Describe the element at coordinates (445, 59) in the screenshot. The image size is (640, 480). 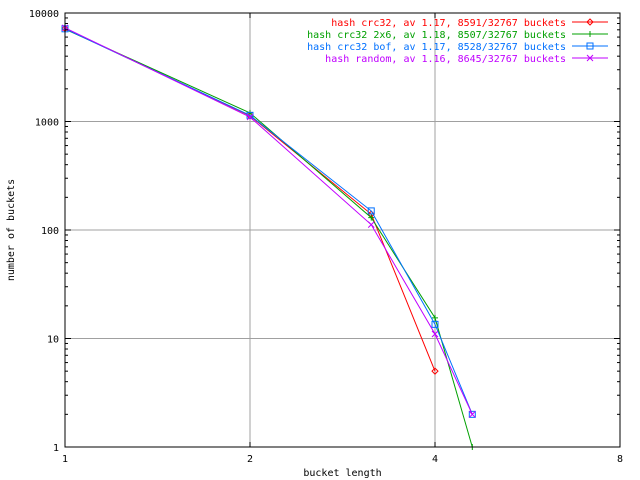
I see `legend-entry: hash random, av 1.16, 8645/32767 buckets` at that location.